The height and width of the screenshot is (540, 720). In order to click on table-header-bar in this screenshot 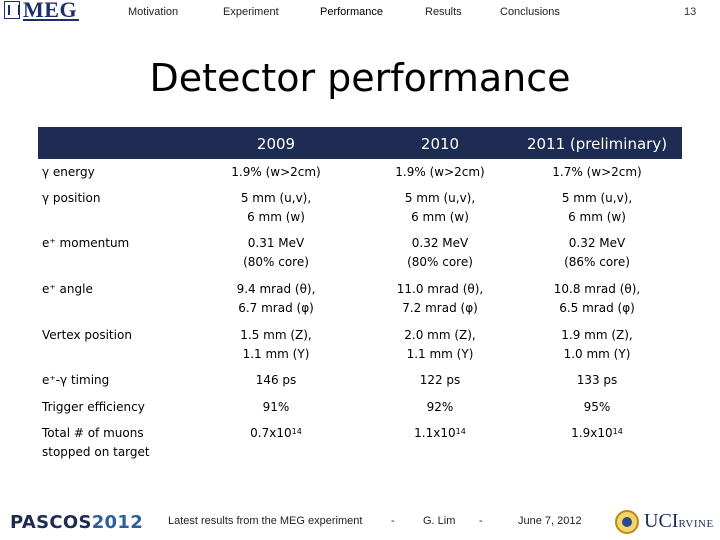, I will do `click(360, 143)`.